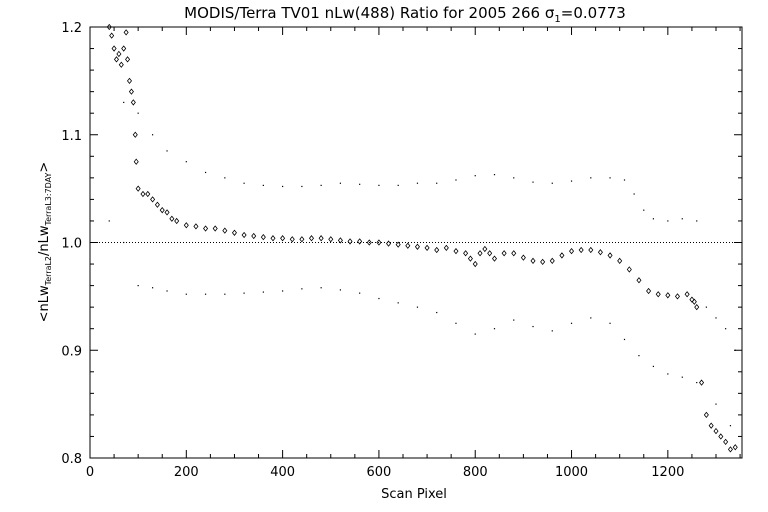 This screenshot has height=512, width=768. Describe the element at coordinates (379, 472) in the screenshot. I see `x-tick-label: 600` at that location.